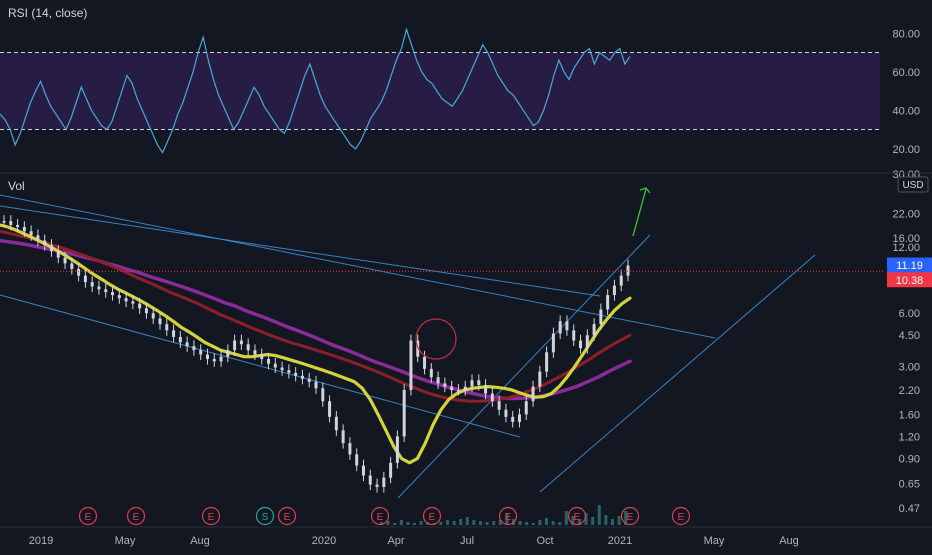  What do you see at coordinates (324, 541) in the screenshot?
I see `time-axis-label: 2020` at bounding box center [324, 541].